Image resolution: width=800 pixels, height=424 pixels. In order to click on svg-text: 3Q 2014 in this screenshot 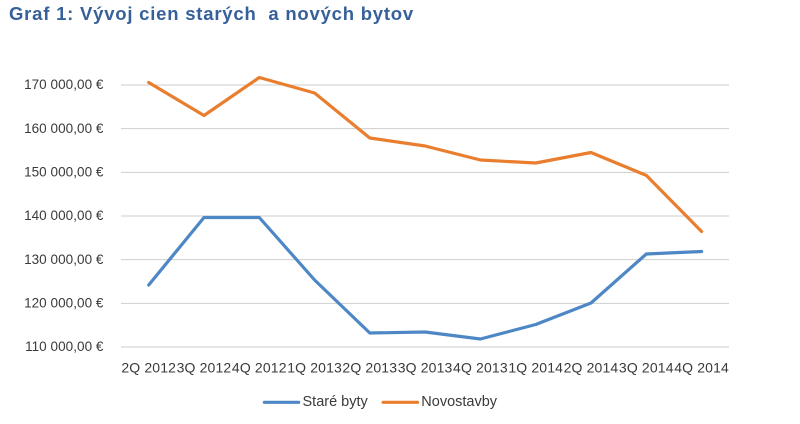, I will do `click(646, 368)`.